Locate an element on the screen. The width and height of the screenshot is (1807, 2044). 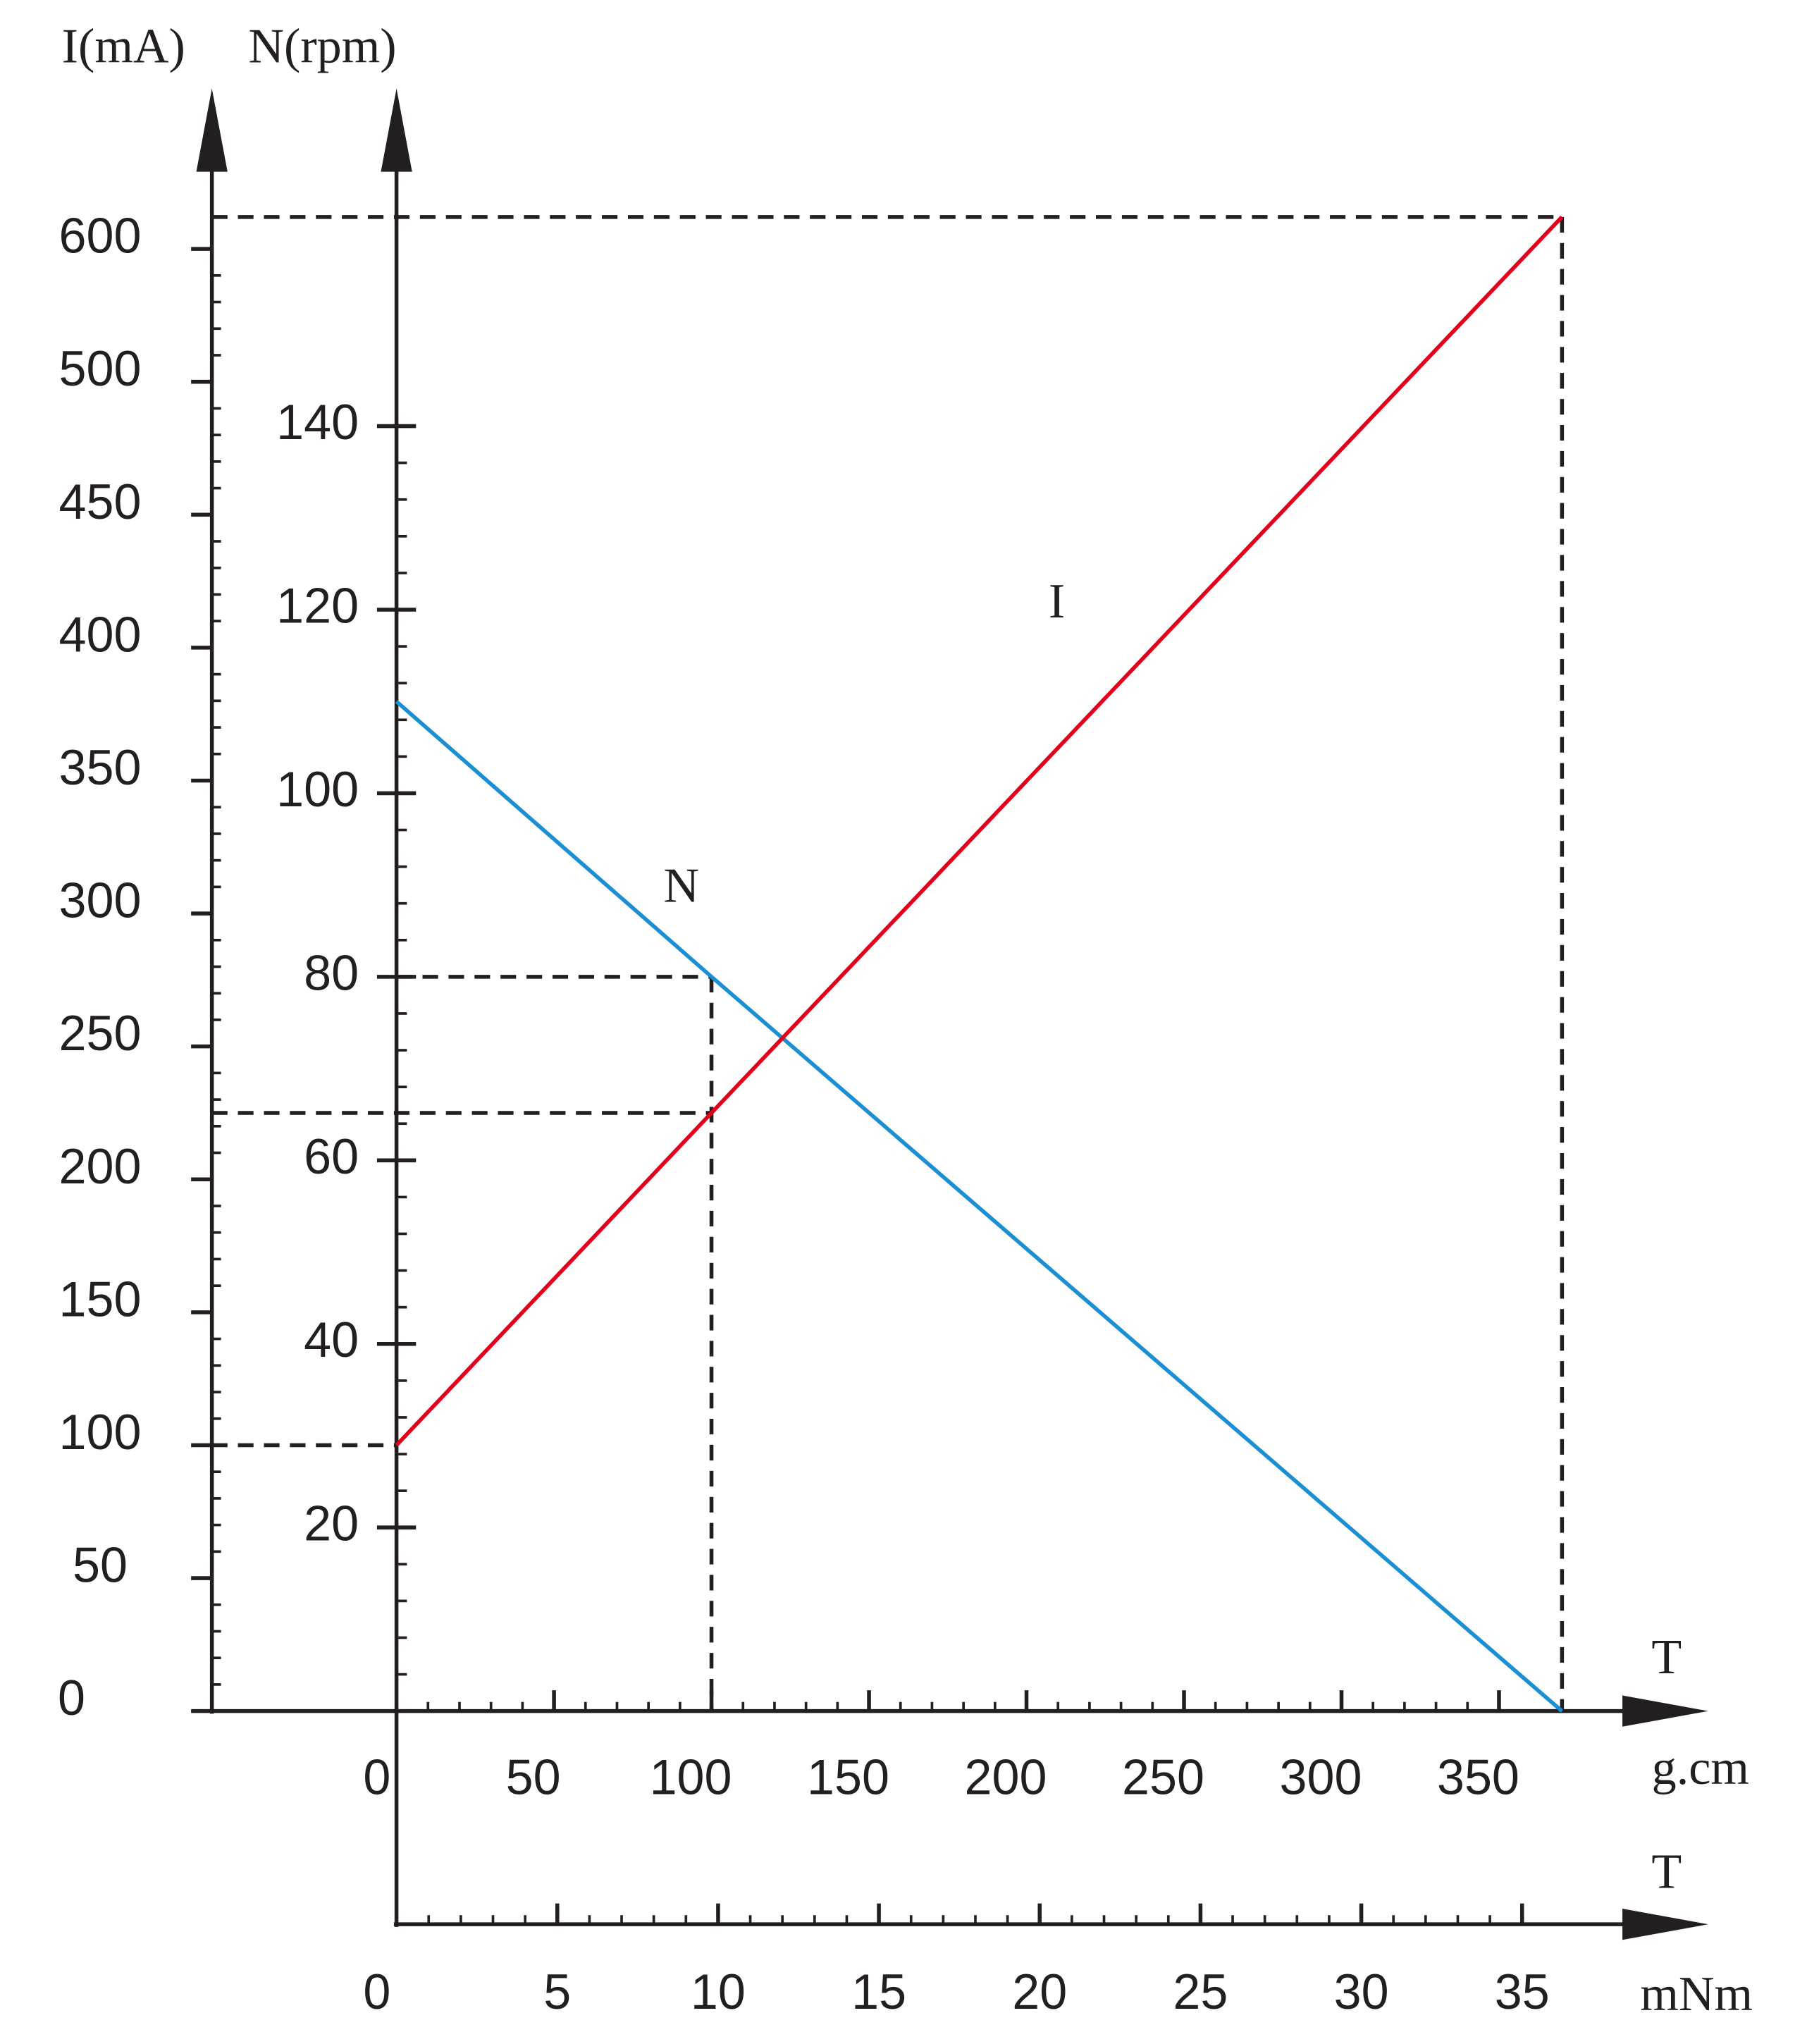
y-tick-label: 600 is located at coordinates (100, 236).